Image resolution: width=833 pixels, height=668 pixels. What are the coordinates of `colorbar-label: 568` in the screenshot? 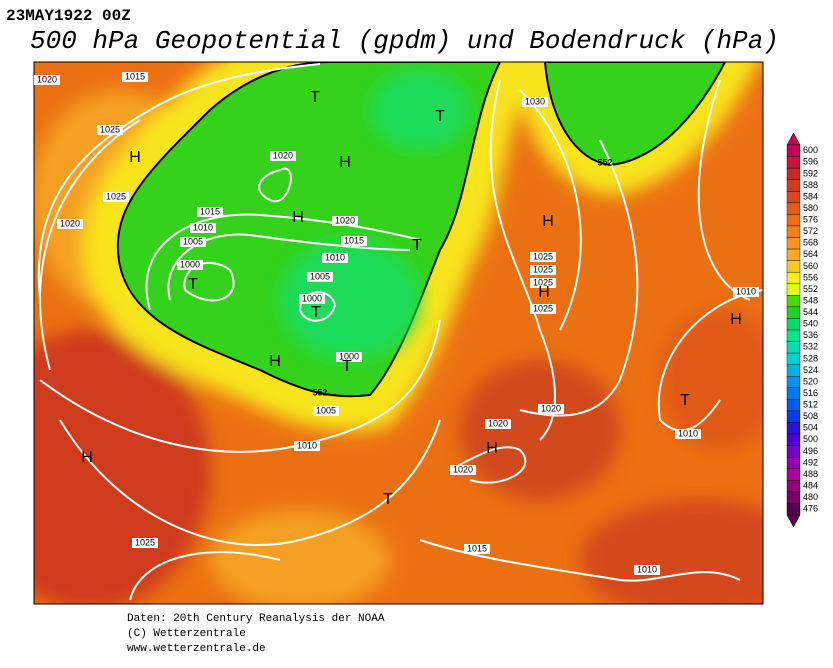 It's located at (810, 243).